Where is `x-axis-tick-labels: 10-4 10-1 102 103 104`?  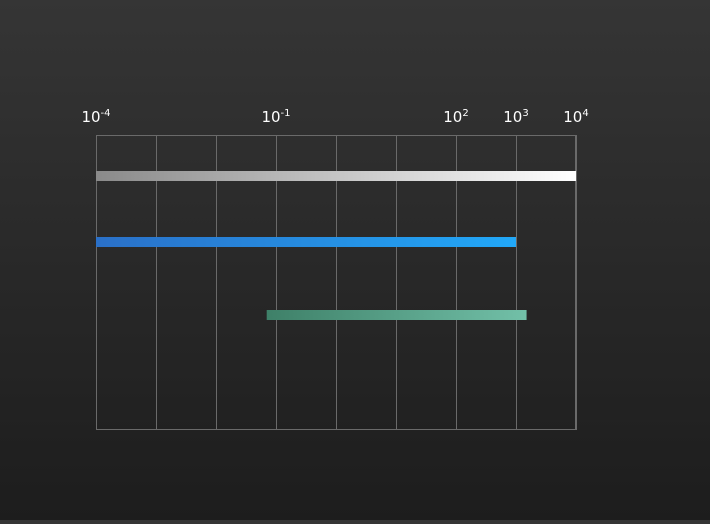
x-axis-tick-labels: 10-4 10-1 102 103 104 is located at coordinates (334, 117).